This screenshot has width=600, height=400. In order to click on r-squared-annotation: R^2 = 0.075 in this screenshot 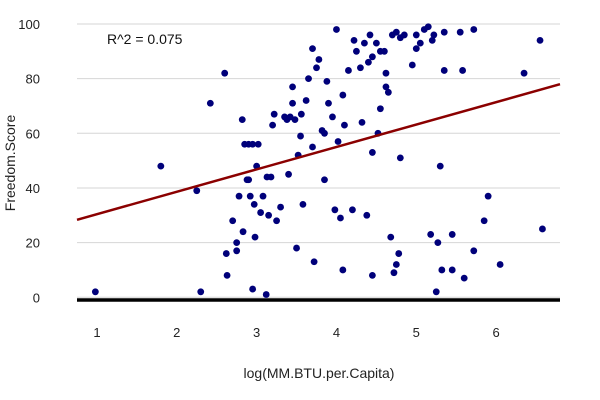, I will do `click(145, 39)`.